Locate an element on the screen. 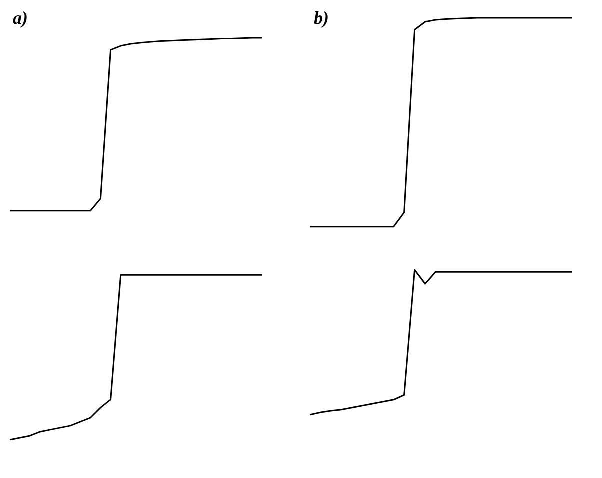 The width and height of the screenshot is (602, 478). chart-title: b) is located at coordinates (321, 18).